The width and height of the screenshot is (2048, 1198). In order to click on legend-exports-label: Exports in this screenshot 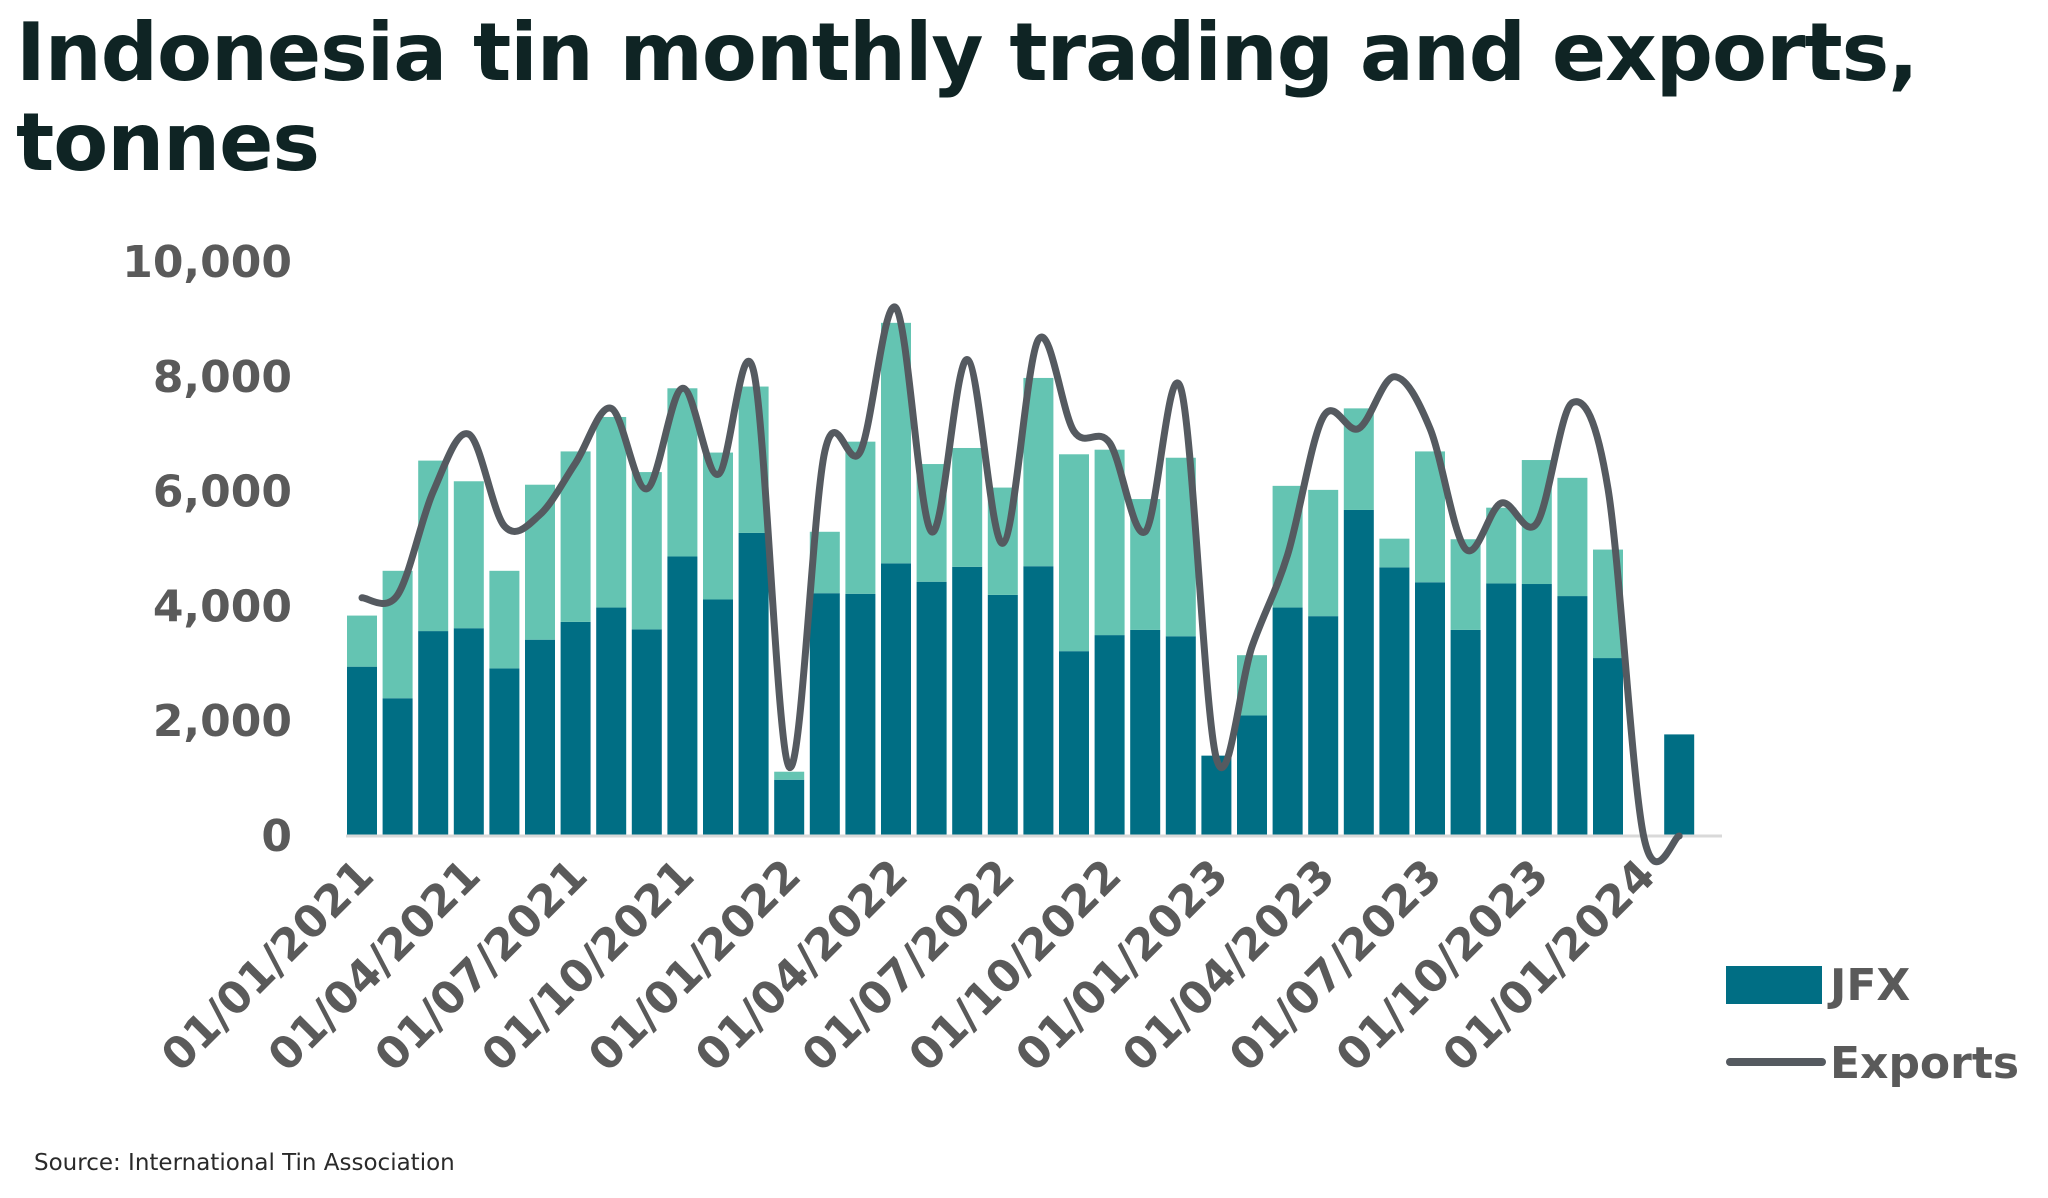, I will do `click(1924, 1063)`.